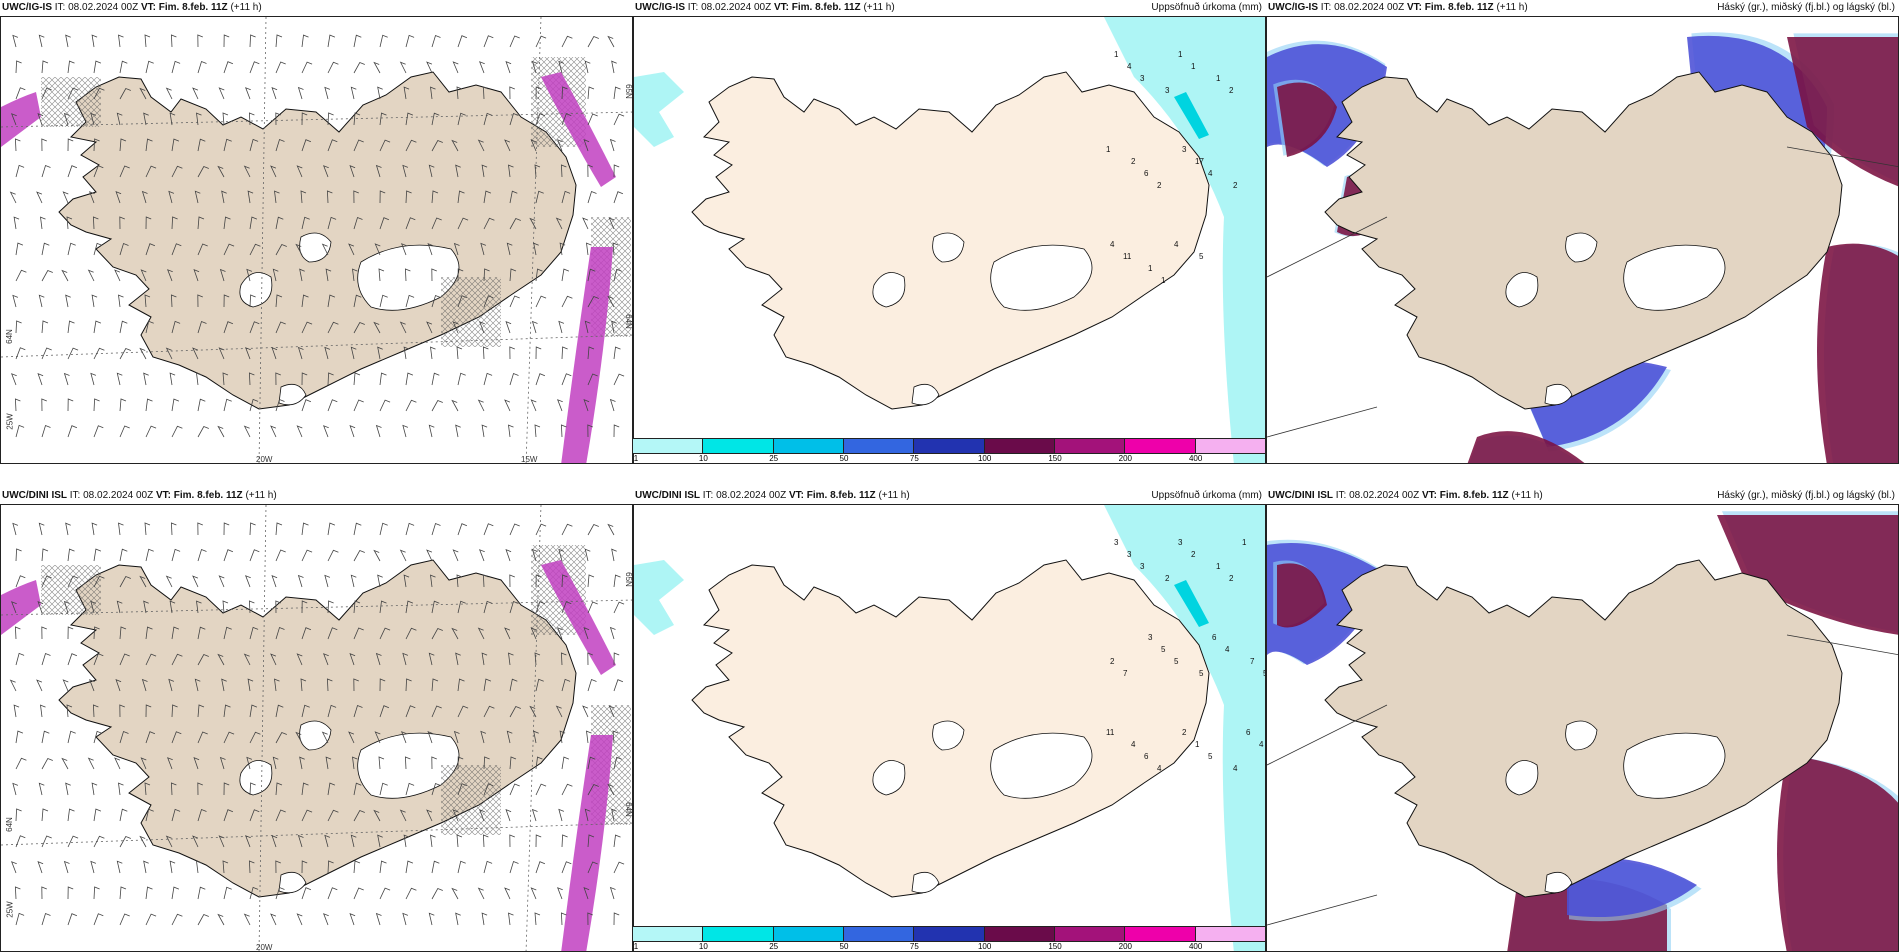 Image resolution: width=1900 pixels, height=952 pixels. I want to click on precip-area, so click(1184, 728).